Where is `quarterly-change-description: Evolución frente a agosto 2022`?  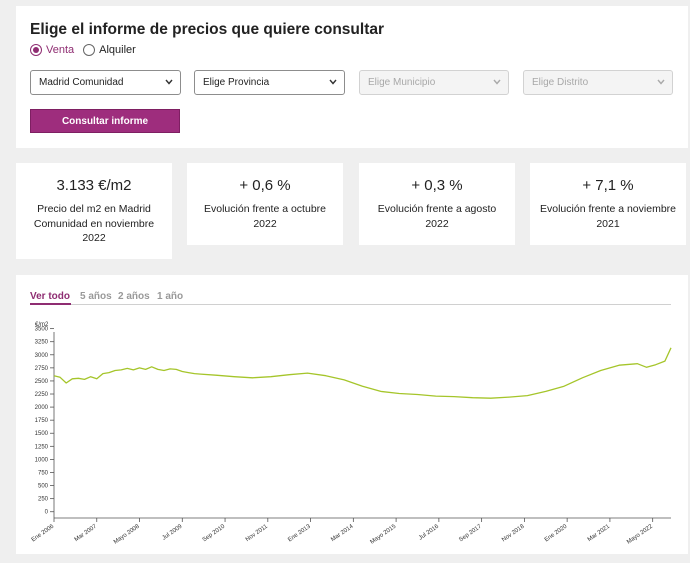 quarterly-change-description: Evolución frente a agosto 2022 is located at coordinates (437, 216).